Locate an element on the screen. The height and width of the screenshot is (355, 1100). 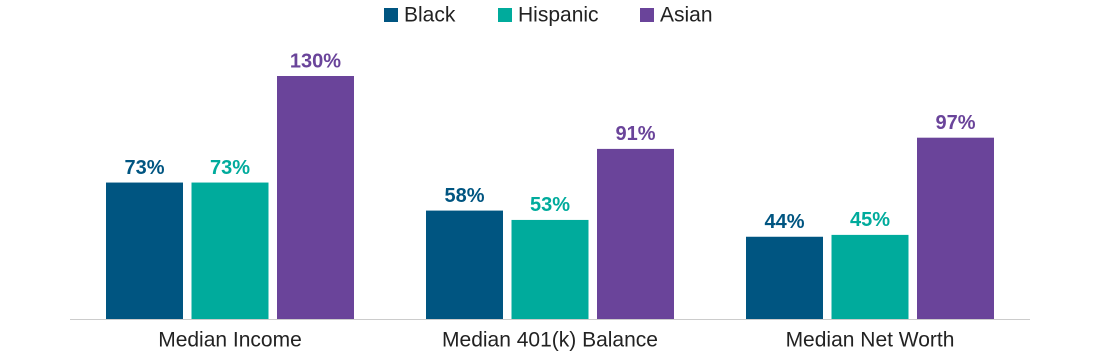
legend-label: Asian is located at coordinates (686, 15).